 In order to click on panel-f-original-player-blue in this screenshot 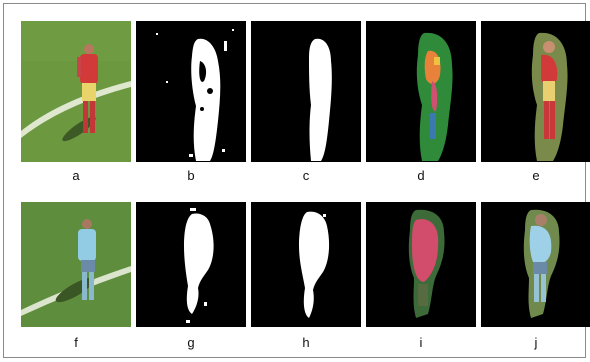, I will do `click(76, 264)`.